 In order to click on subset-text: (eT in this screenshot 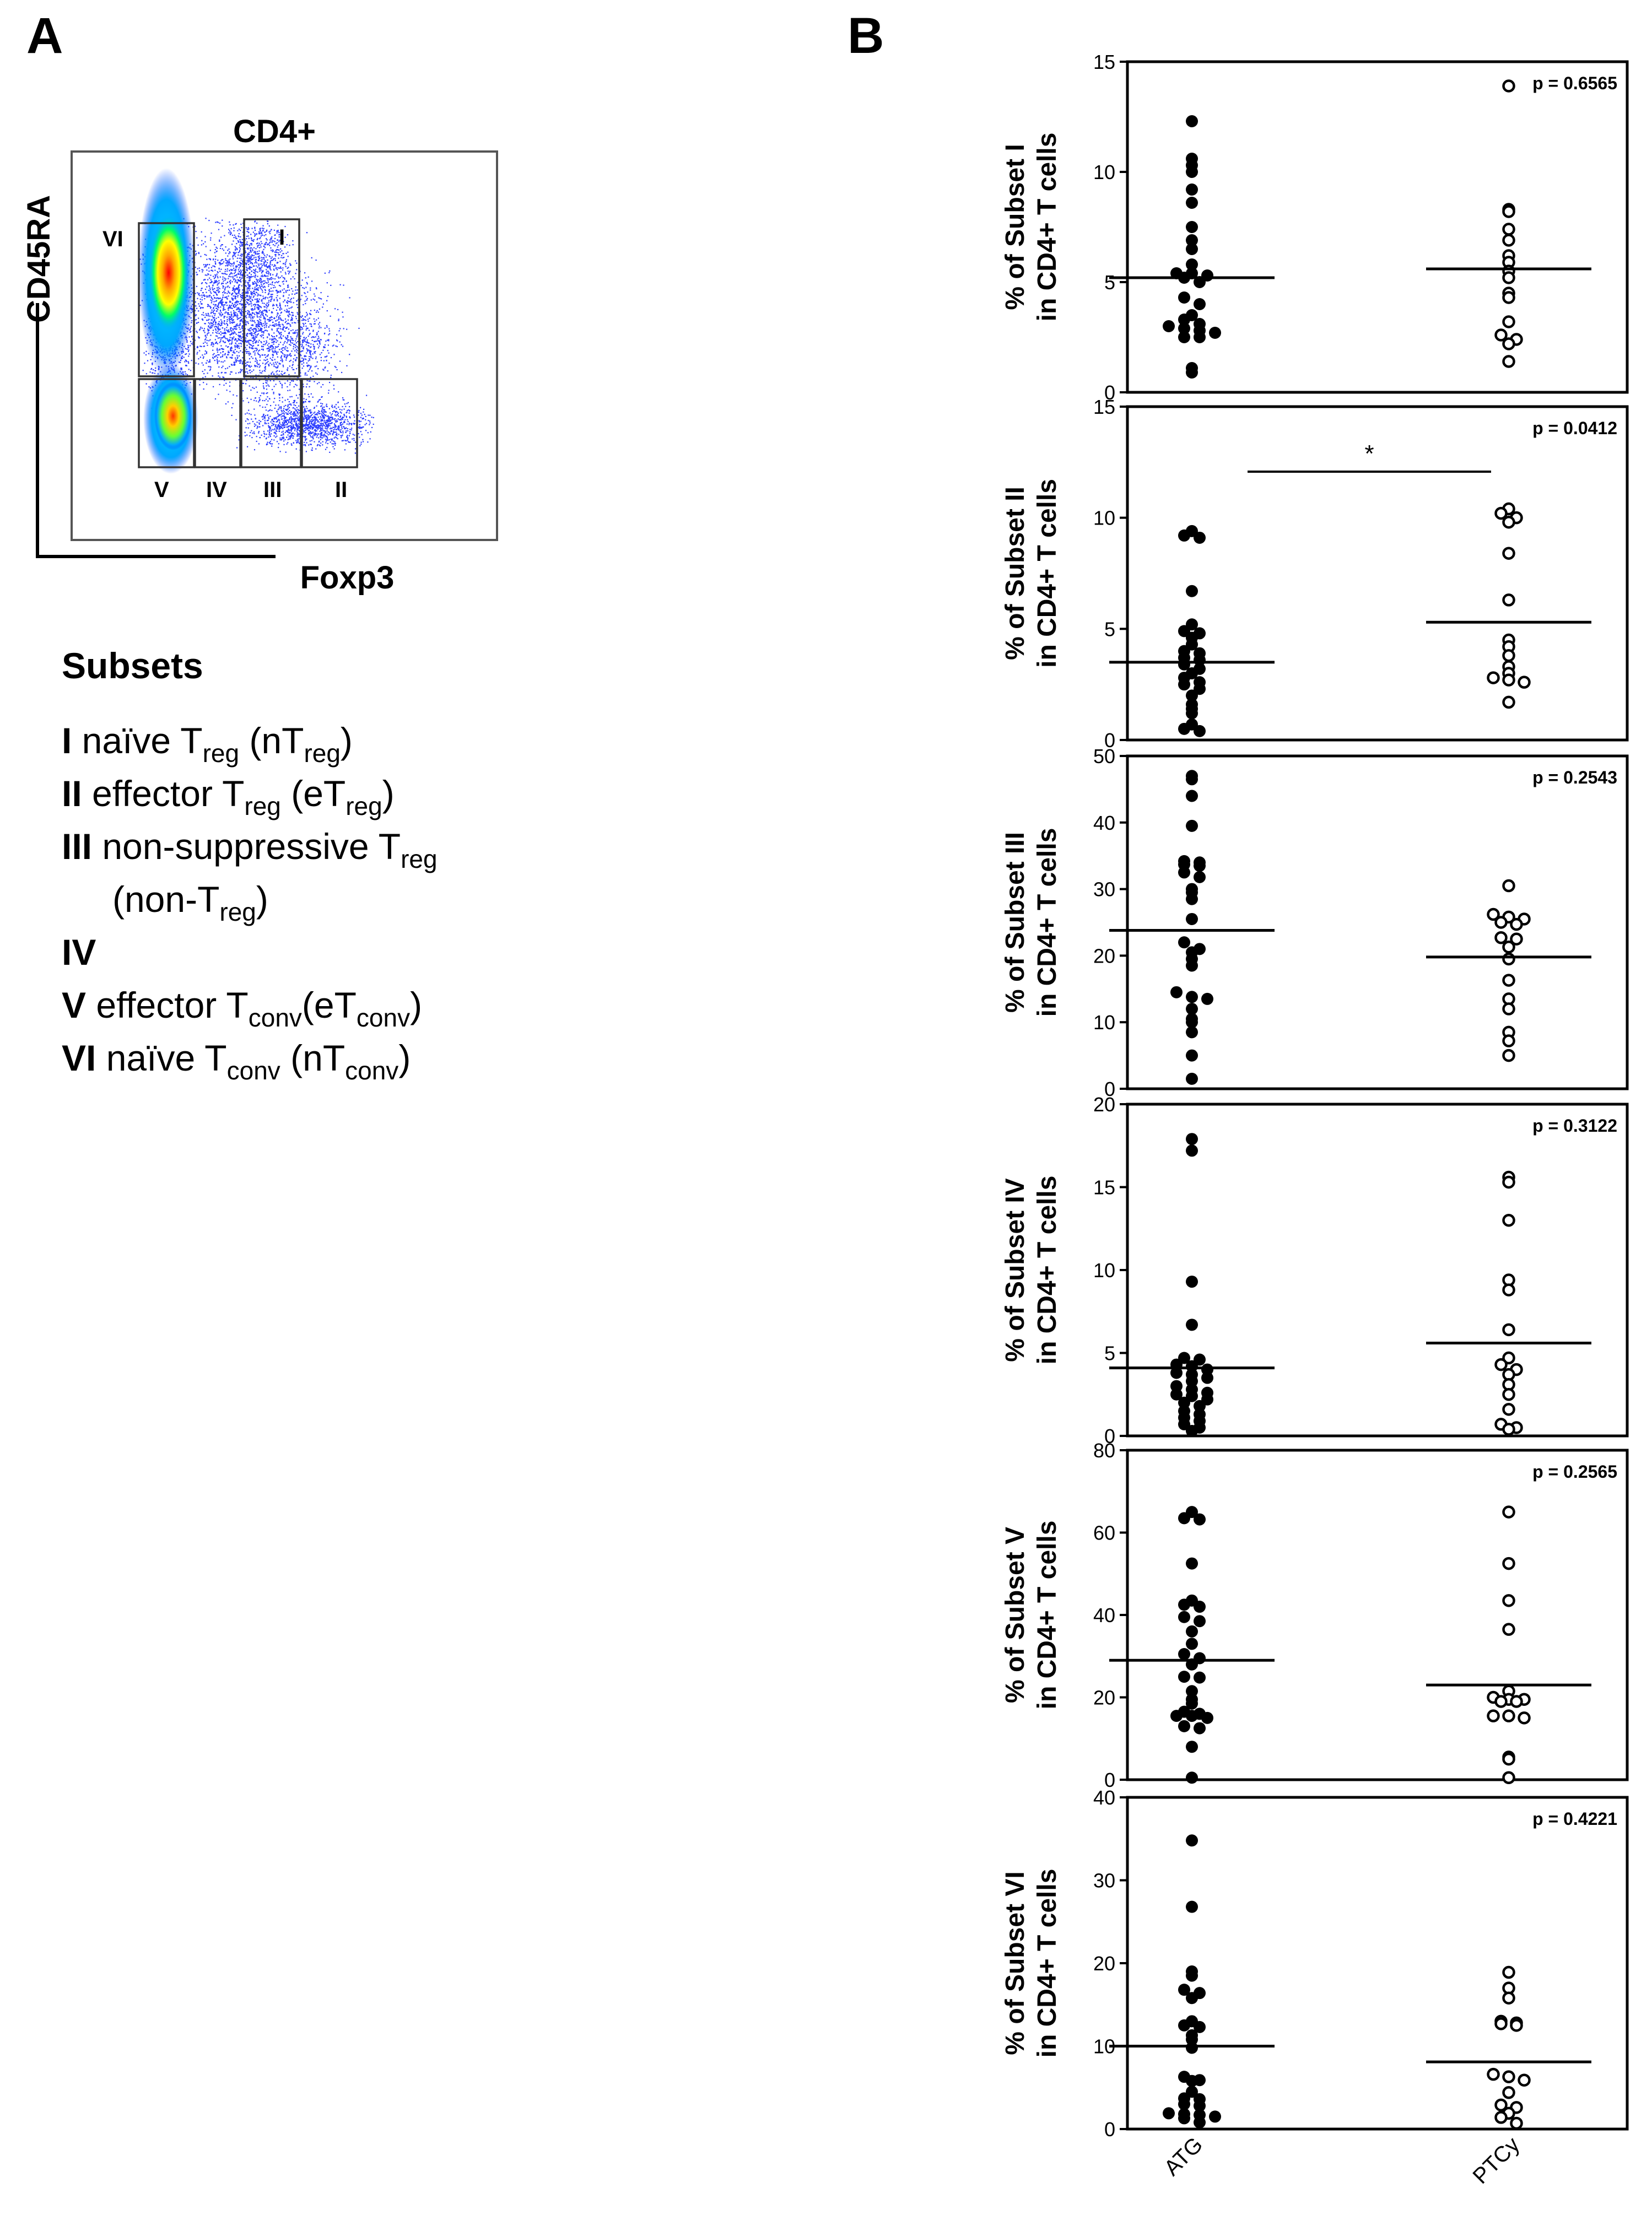, I will do `click(313, 794)`.